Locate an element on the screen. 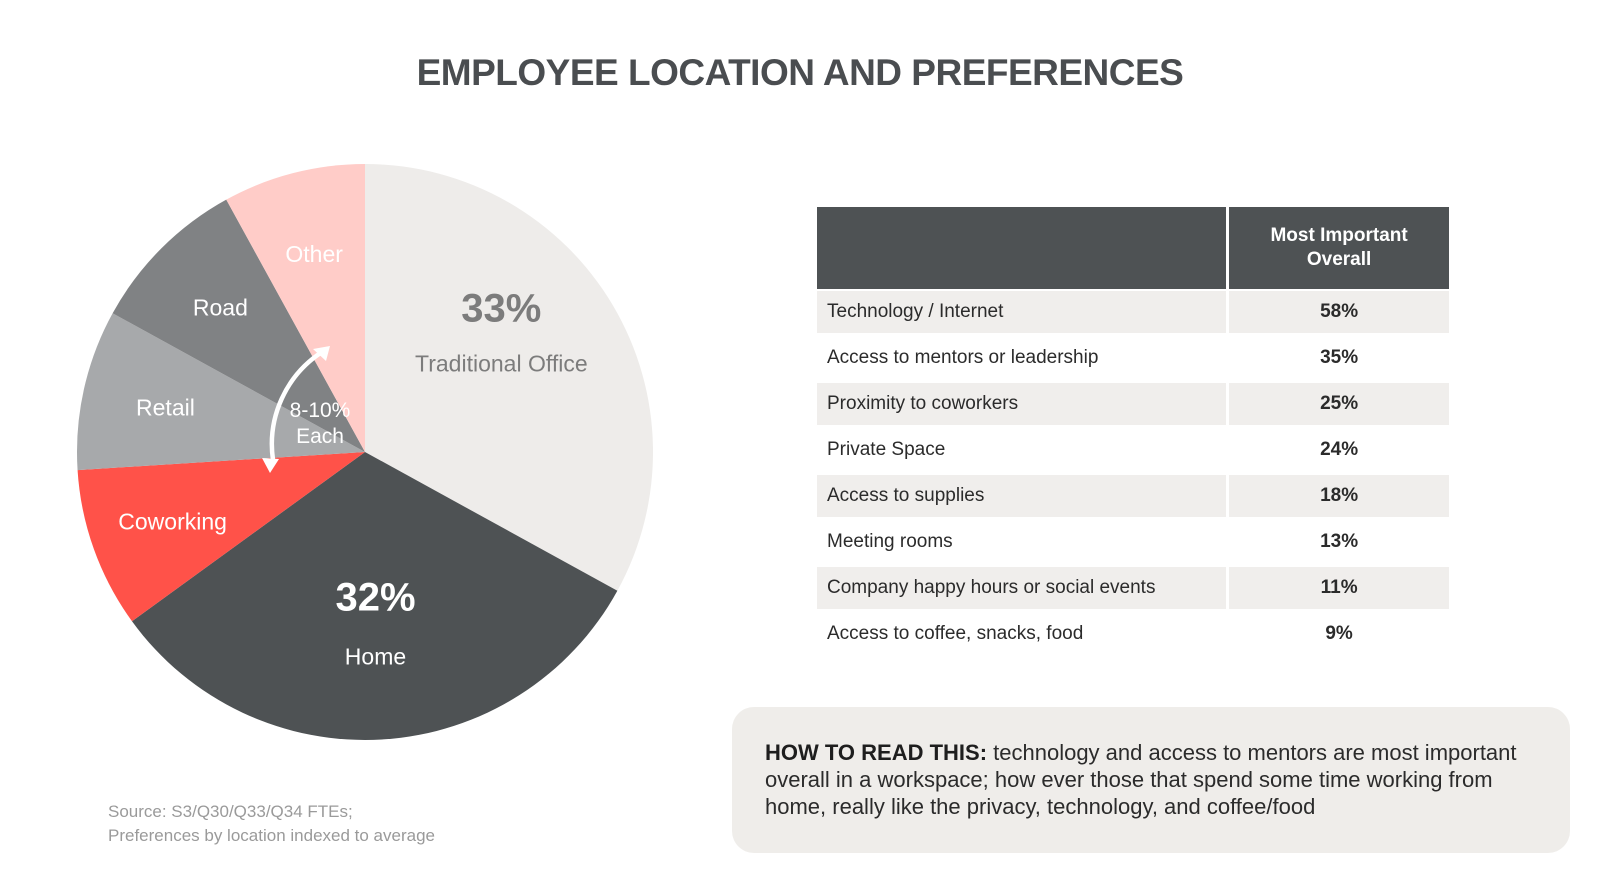 The width and height of the screenshot is (1600, 882). pie-slice-retail is located at coordinates (221, 392).